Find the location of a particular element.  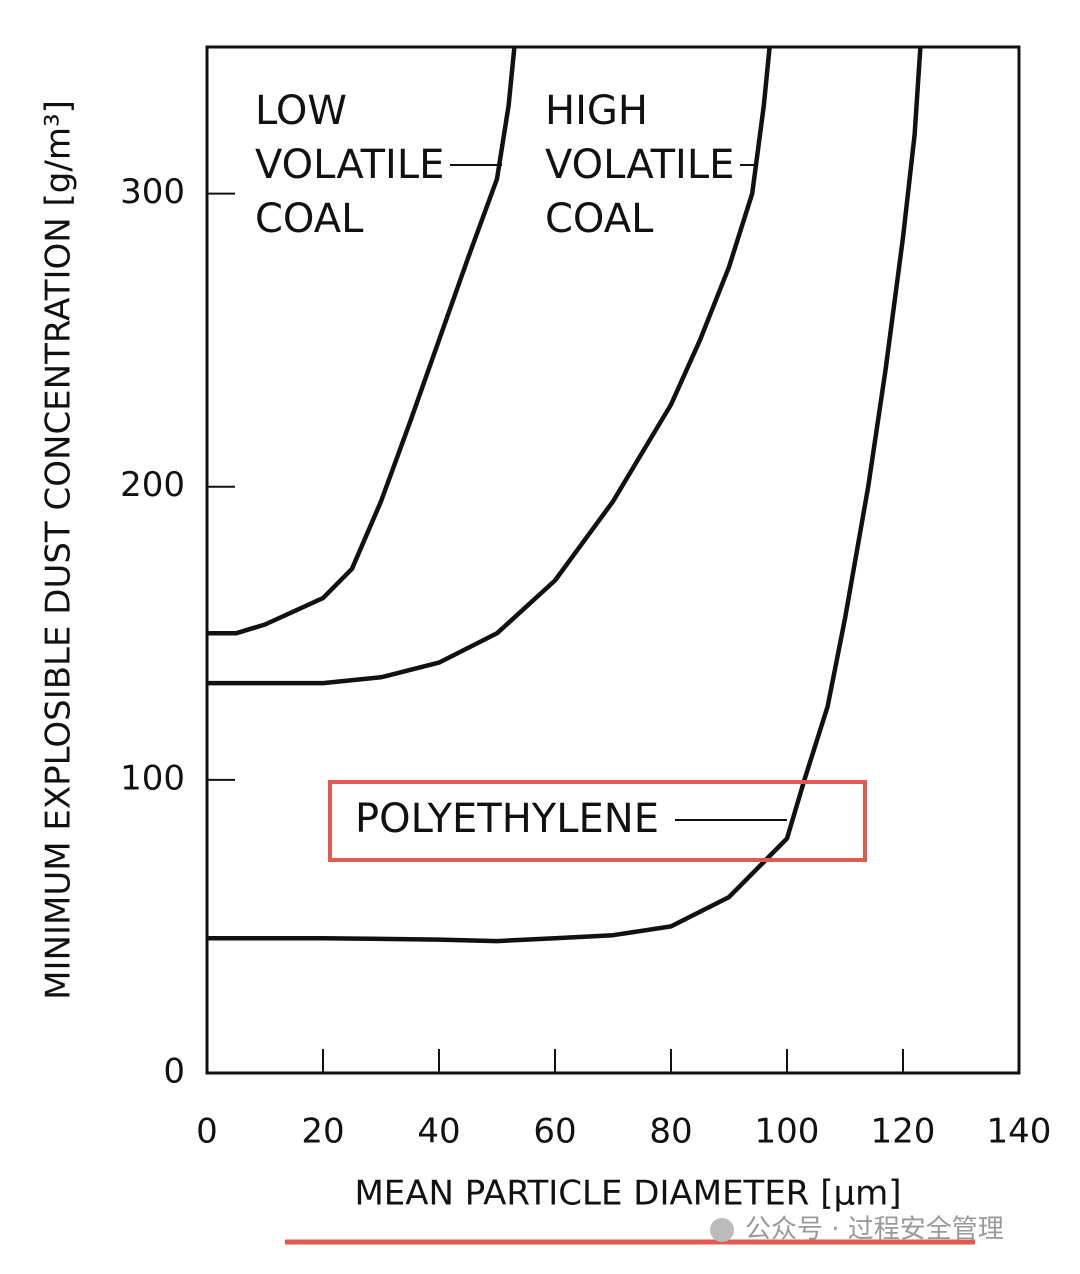

x-tick-label: 100 is located at coordinates (787, 1132).